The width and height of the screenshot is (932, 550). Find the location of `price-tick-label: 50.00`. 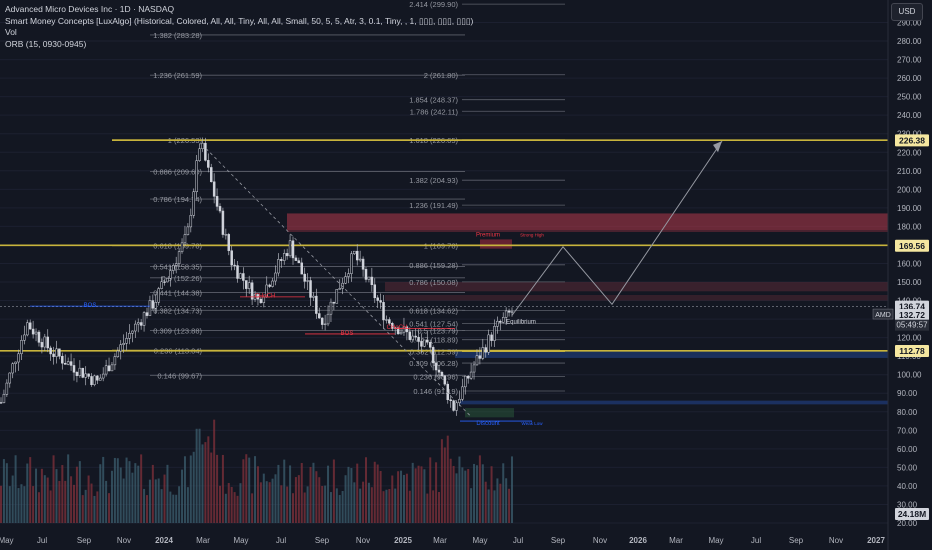

price-tick-label: 50.00 is located at coordinates (907, 467).